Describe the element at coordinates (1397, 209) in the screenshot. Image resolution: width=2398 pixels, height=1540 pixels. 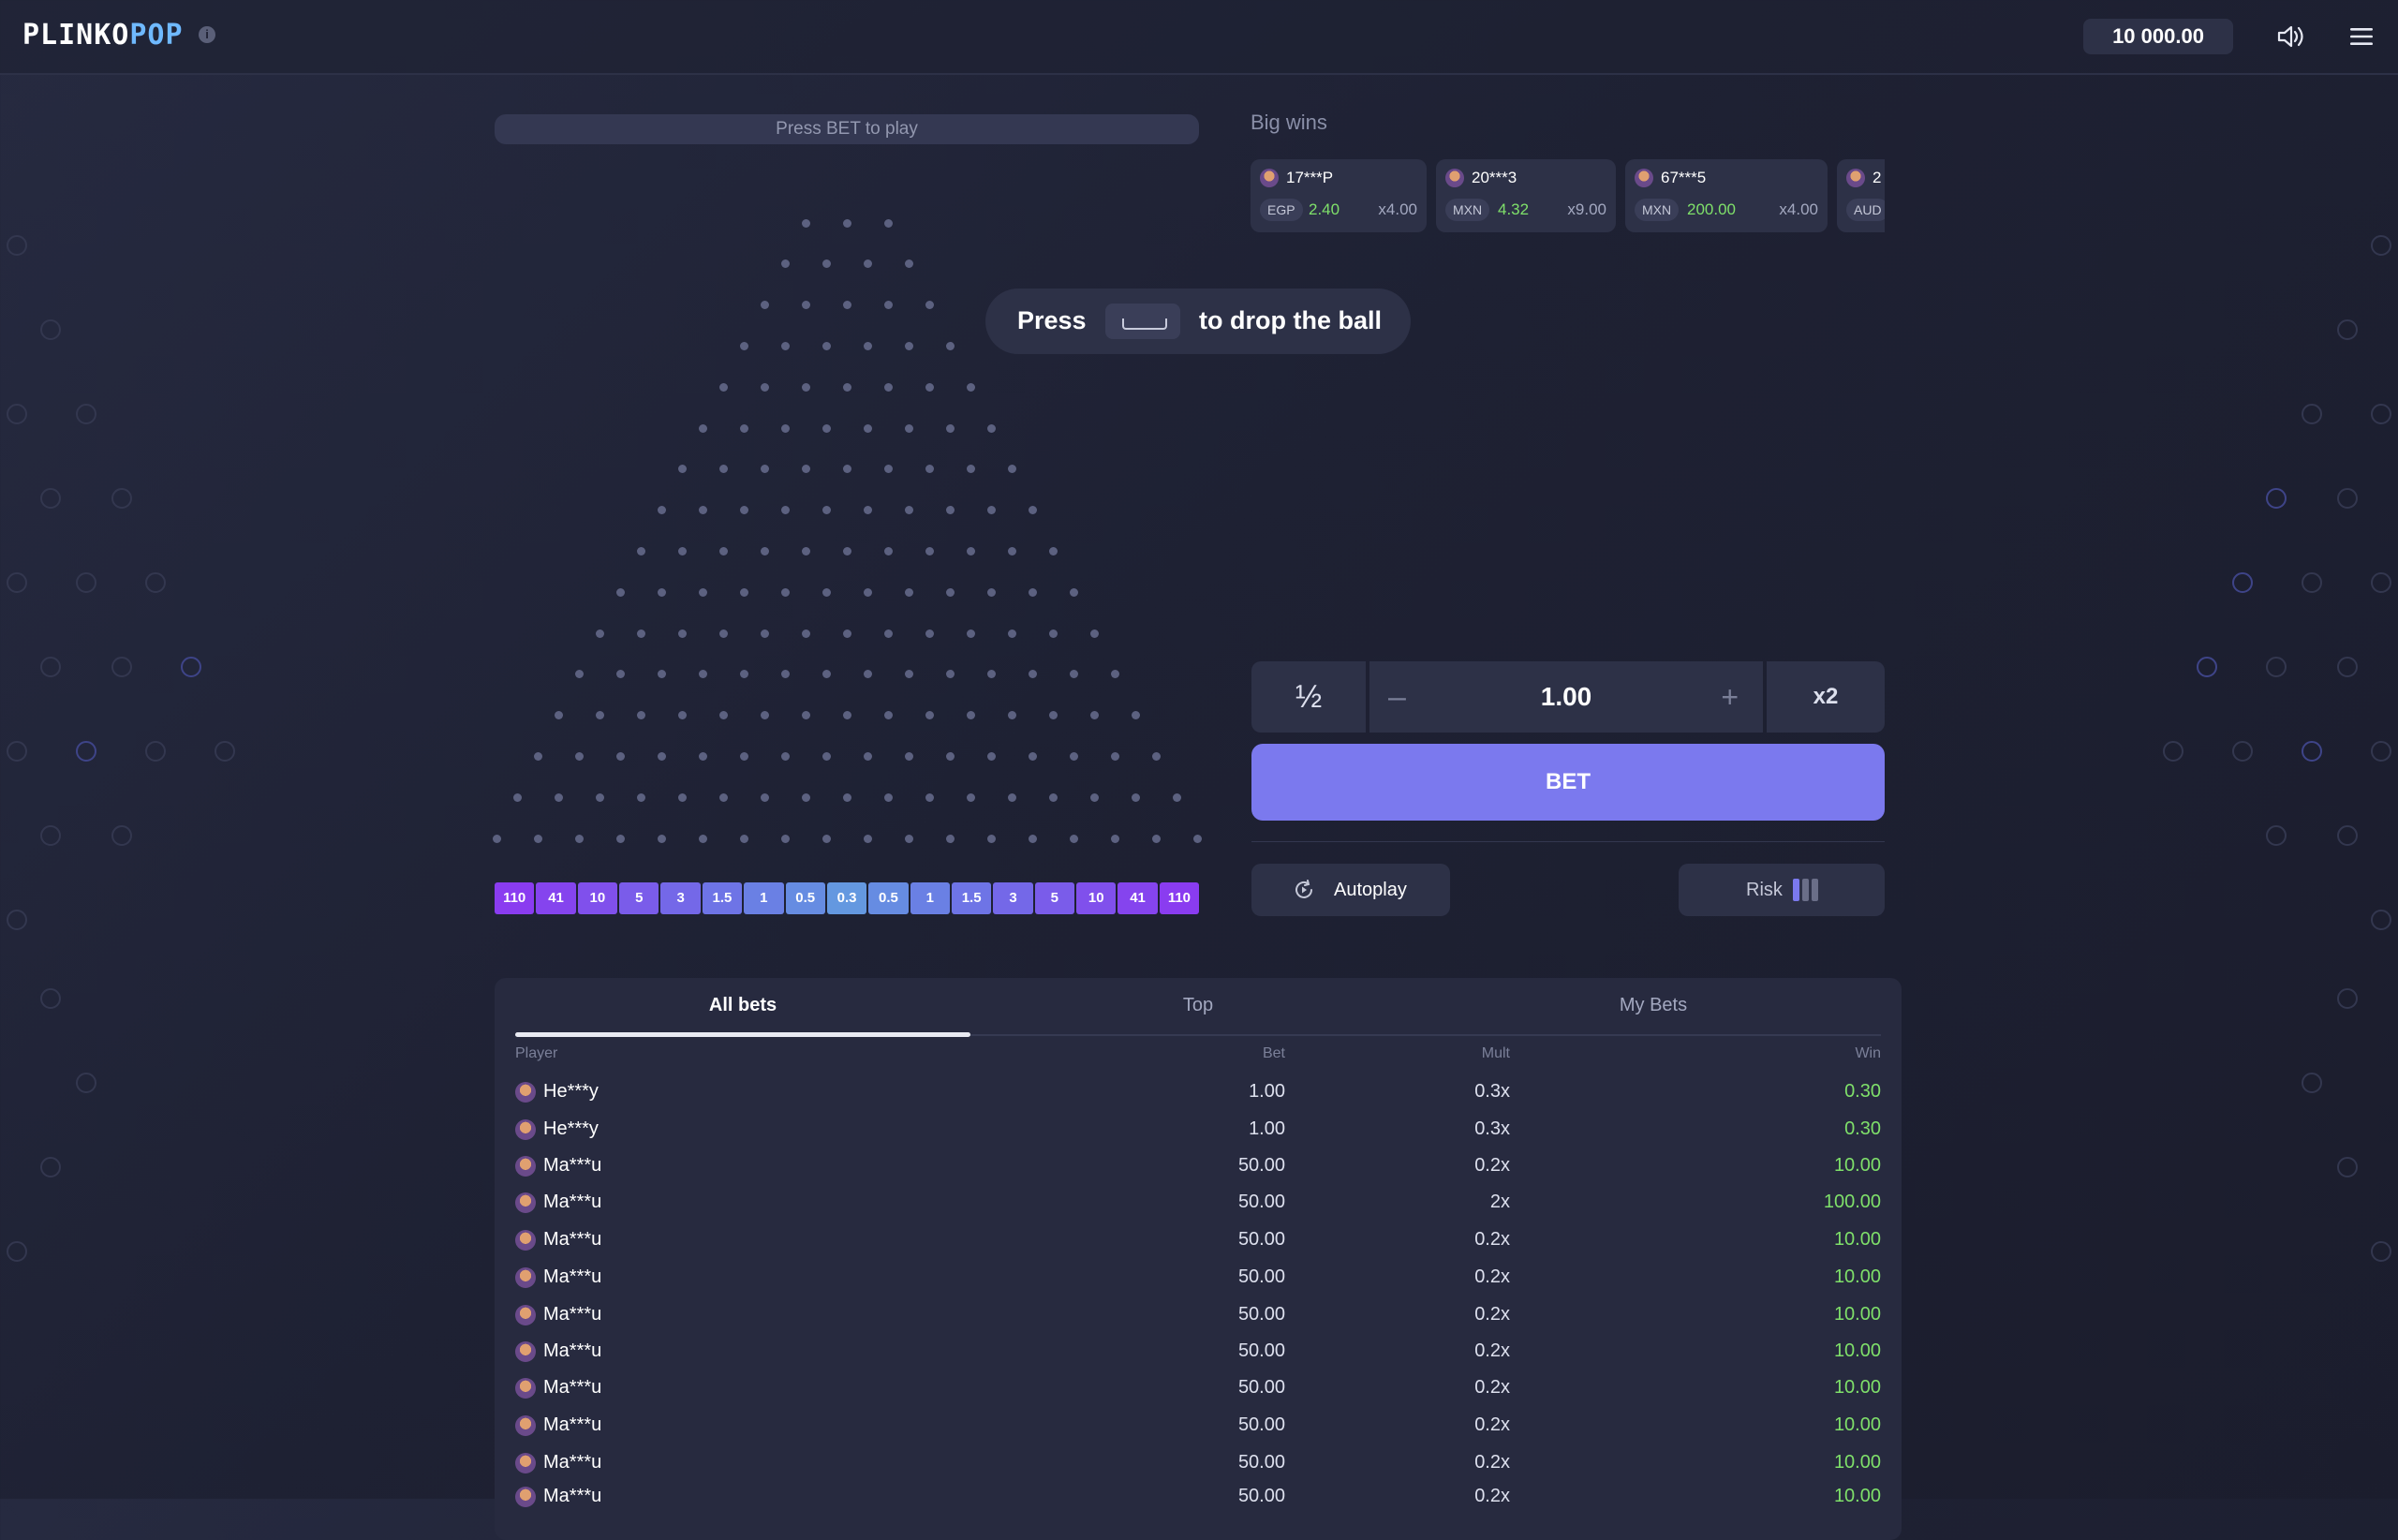
I see `big-win-multiplier: x4.00` at that location.